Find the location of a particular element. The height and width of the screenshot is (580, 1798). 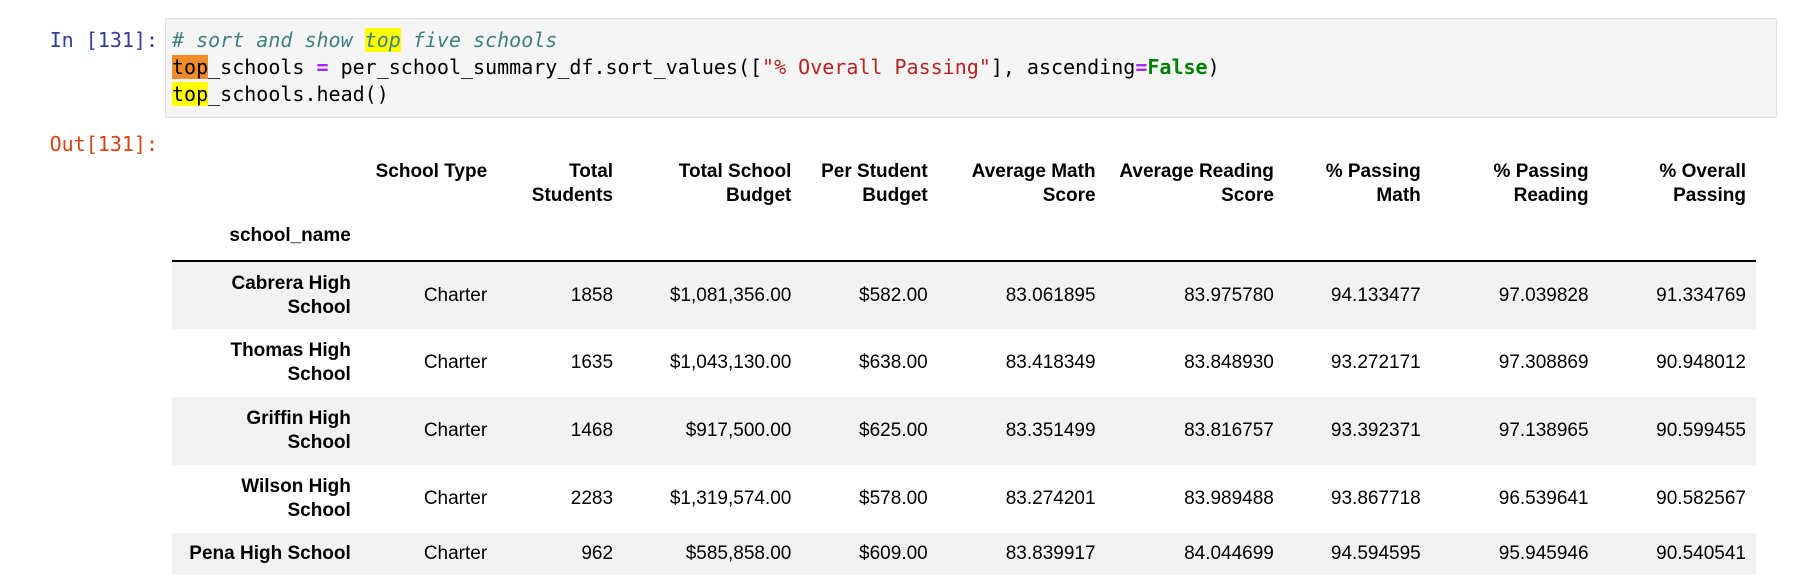

code-line-1: # sort and show top five schools is located at coordinates (971, 40).